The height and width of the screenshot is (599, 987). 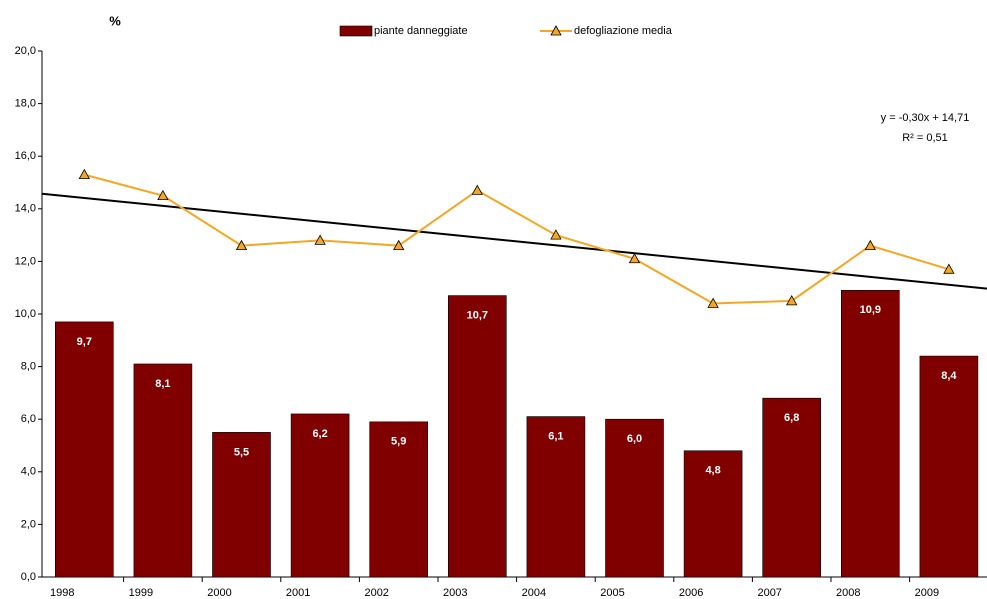 What do you see at coordinates (421, 31) in the screenshot?
I see `legend-label: piante danneggiate` at bounding box center [421, 31].